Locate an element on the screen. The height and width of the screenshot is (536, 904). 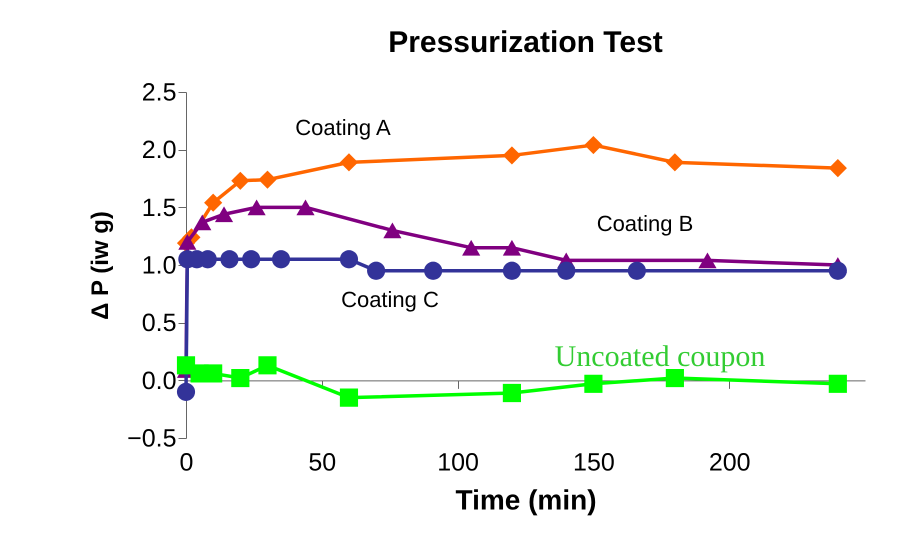
x-tick-label: 0 is located at coordinates (187, 462).